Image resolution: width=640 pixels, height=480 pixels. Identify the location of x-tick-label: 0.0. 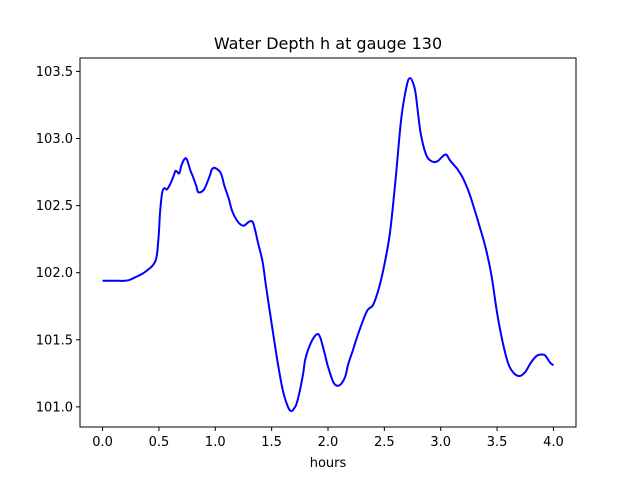
(102, 442).